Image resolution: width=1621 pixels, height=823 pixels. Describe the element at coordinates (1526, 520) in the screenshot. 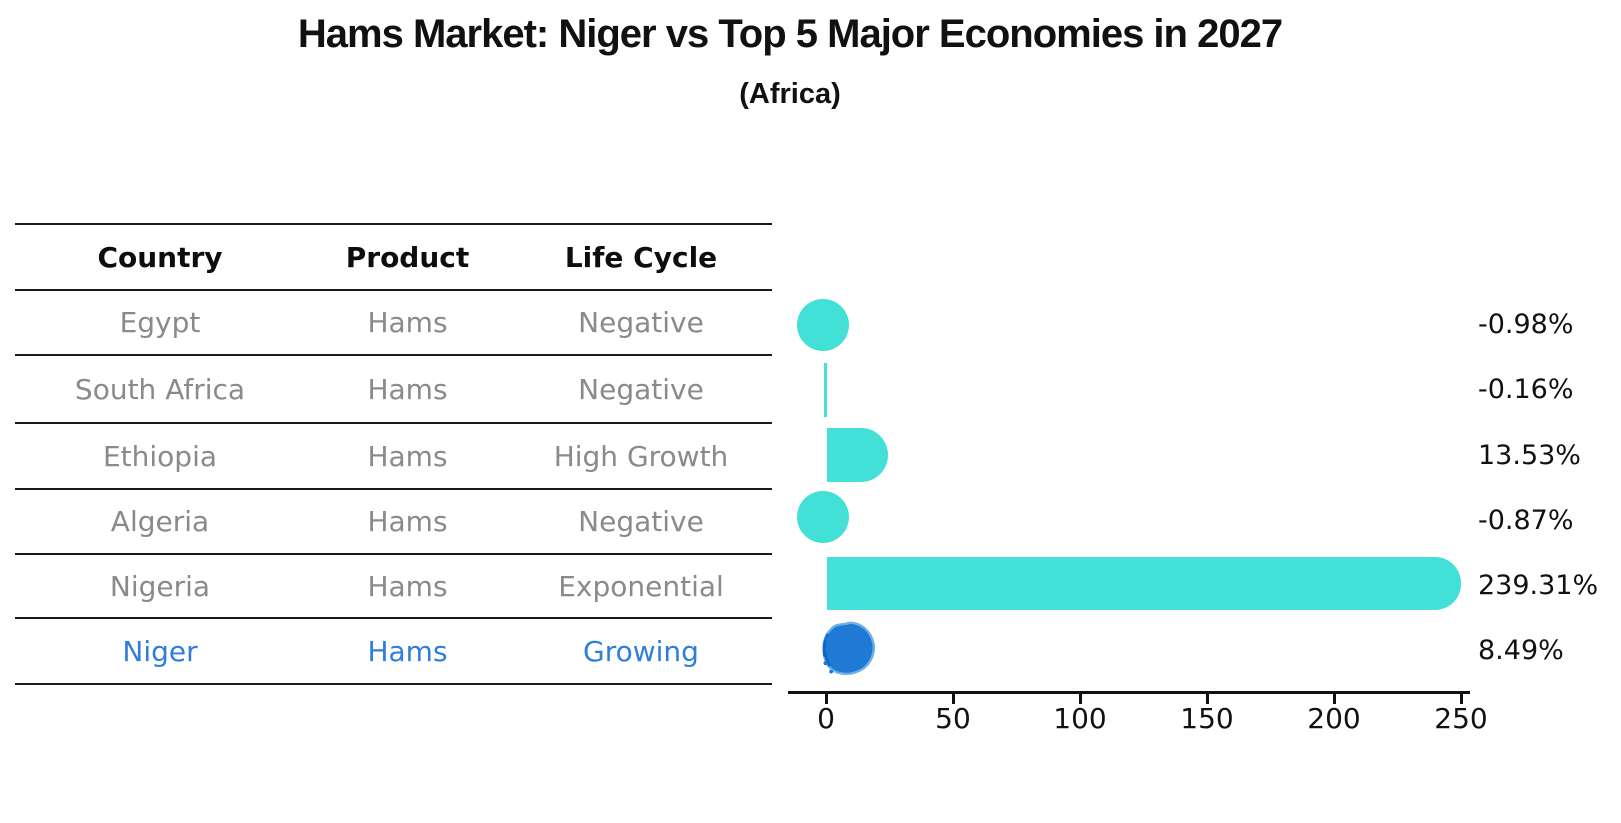

I see `value-label-algeria: -0.87%` at that location.